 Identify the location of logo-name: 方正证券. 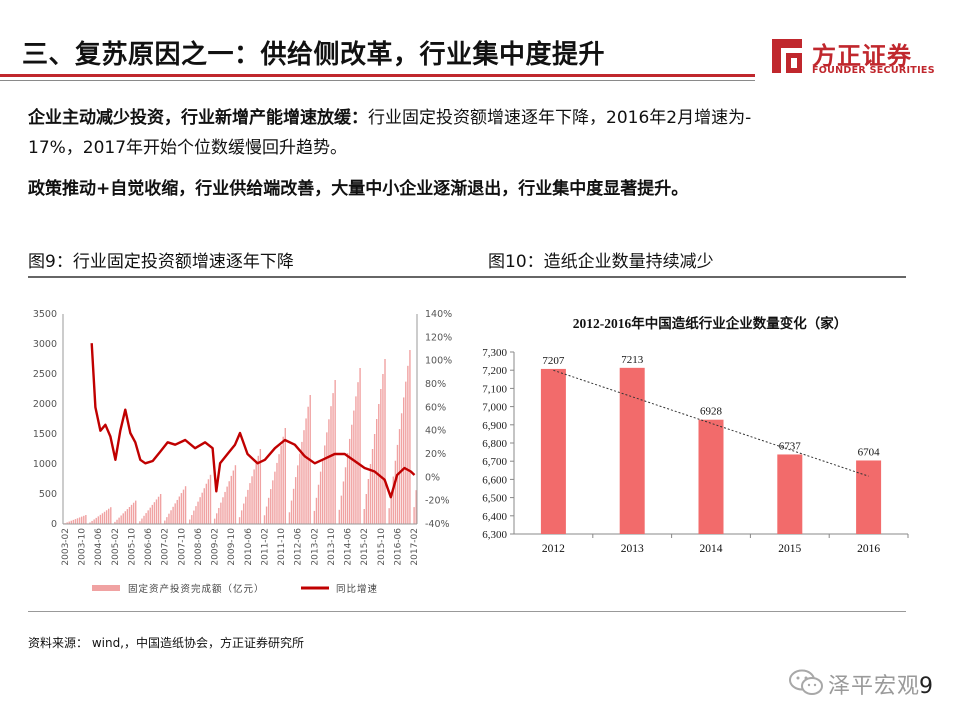
(862, 56).